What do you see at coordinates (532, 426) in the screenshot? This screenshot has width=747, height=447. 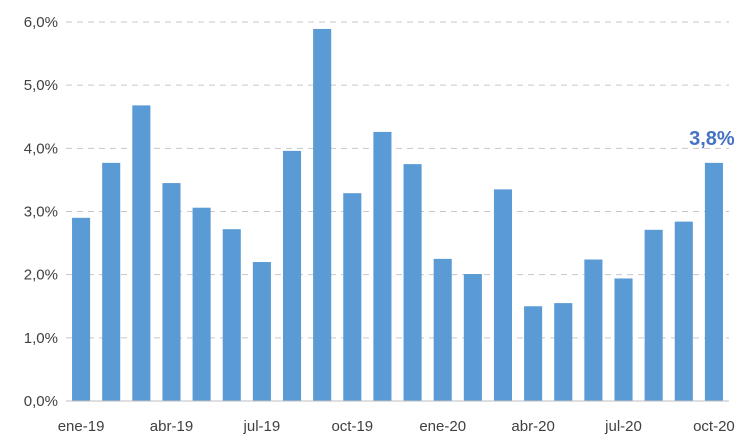 I see `x-tick-label: abr-20` at bounding box center [532, 426].